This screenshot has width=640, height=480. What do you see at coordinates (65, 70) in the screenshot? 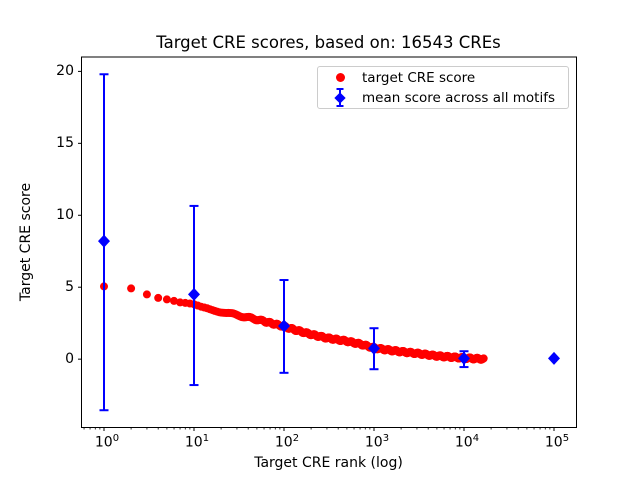
I see `y-tick-label: 20` at bounding box center [65, 70].